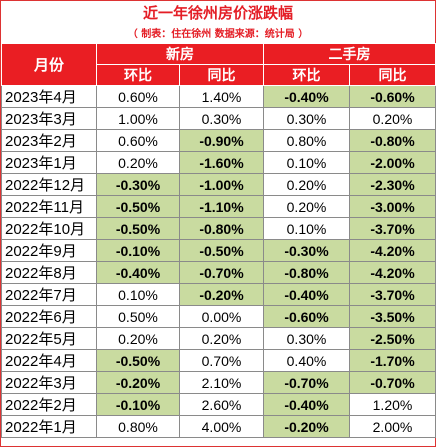 This screenshot has width=436, height=447. Describe the element at coordinates (49, 316) in the screenshot. I see `month-cell: 2022年6月` at that location.